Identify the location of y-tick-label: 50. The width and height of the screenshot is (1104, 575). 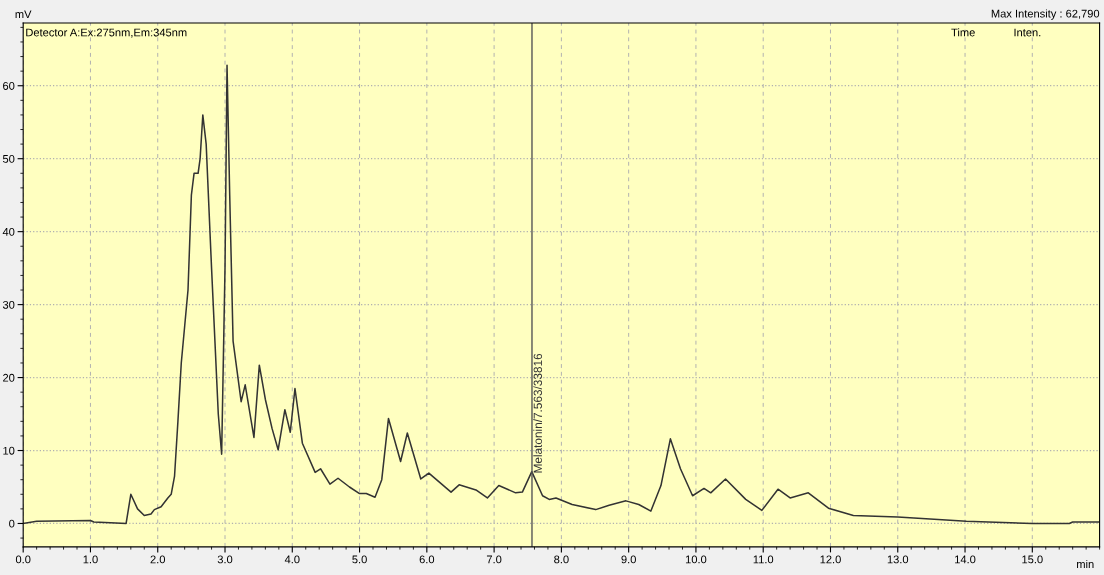
(8, 158).